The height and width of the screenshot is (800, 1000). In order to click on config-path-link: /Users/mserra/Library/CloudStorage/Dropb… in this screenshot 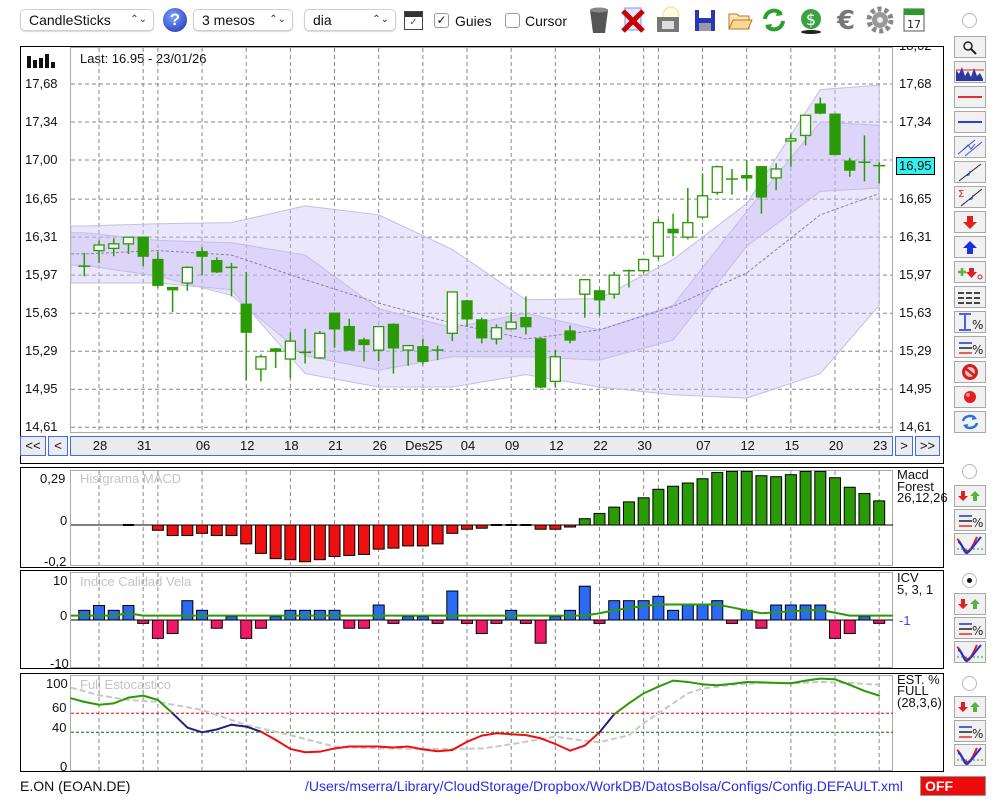, I will do `click(604, 786)`.